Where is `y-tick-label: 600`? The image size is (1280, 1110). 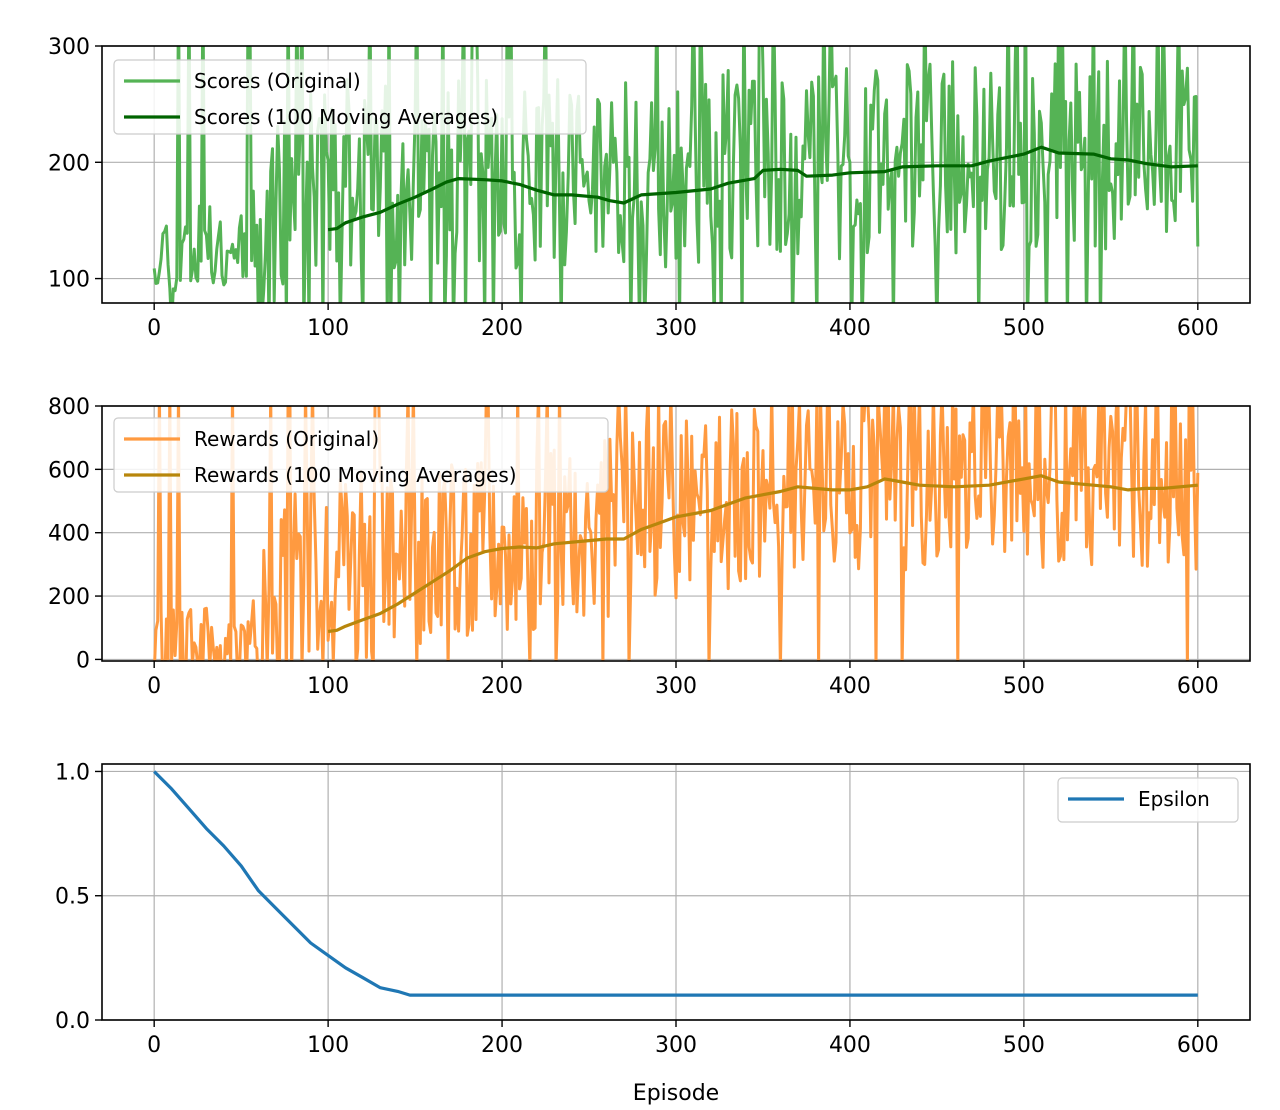
y-tick-label: 600 is located at coordinates (69, 470).